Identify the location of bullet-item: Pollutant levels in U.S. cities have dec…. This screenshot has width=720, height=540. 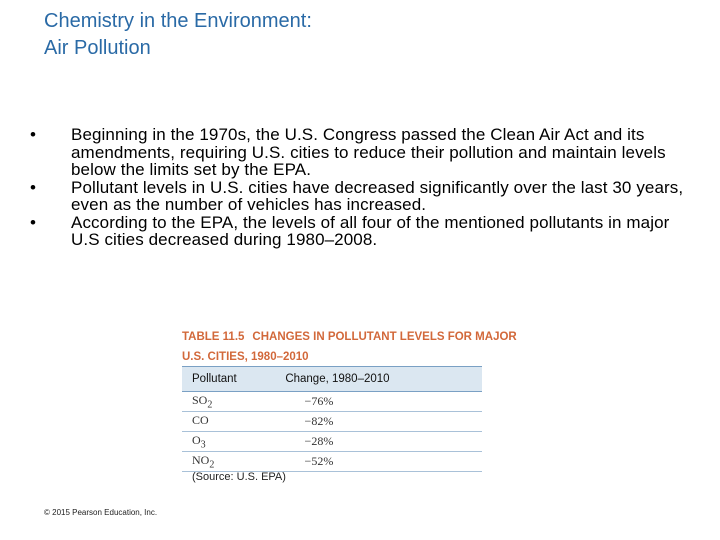
(360, 196).